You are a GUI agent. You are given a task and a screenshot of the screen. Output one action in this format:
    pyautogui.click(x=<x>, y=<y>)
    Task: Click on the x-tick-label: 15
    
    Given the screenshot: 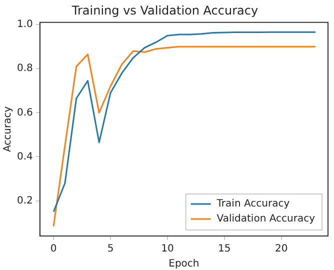 What is the action you would take?
    pyautogui.click(x=224, y=249)
    